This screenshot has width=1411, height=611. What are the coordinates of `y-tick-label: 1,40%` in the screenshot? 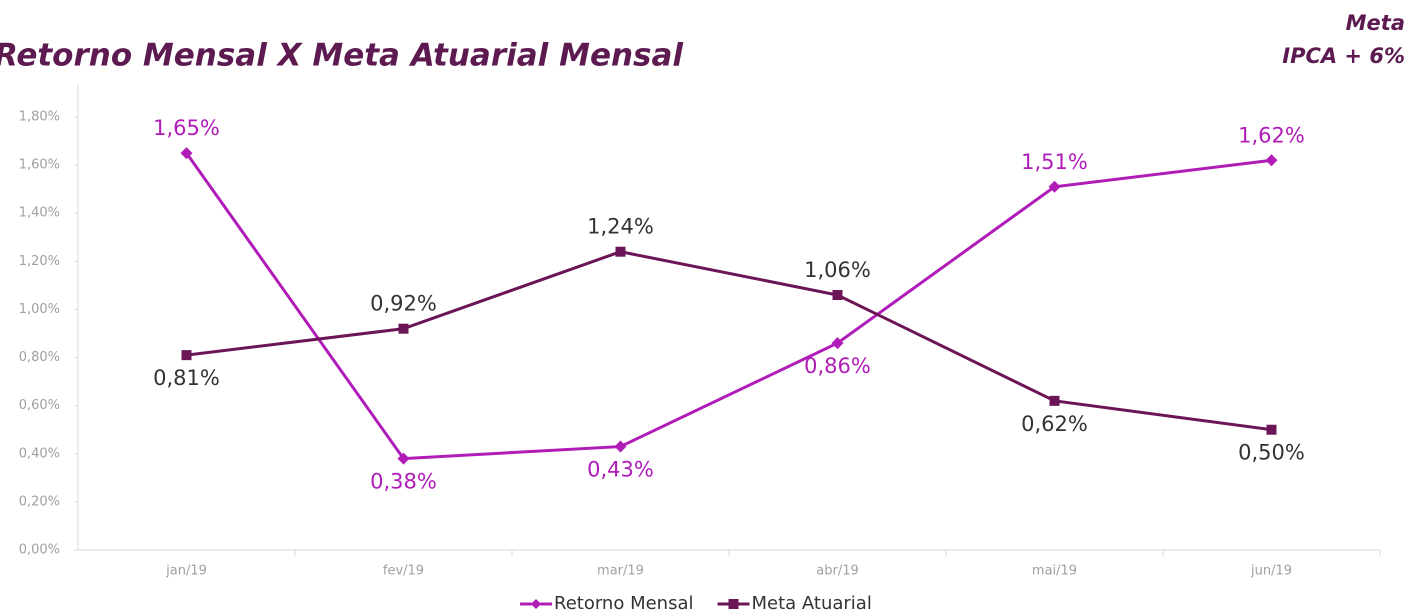 It's located at (39, 213).